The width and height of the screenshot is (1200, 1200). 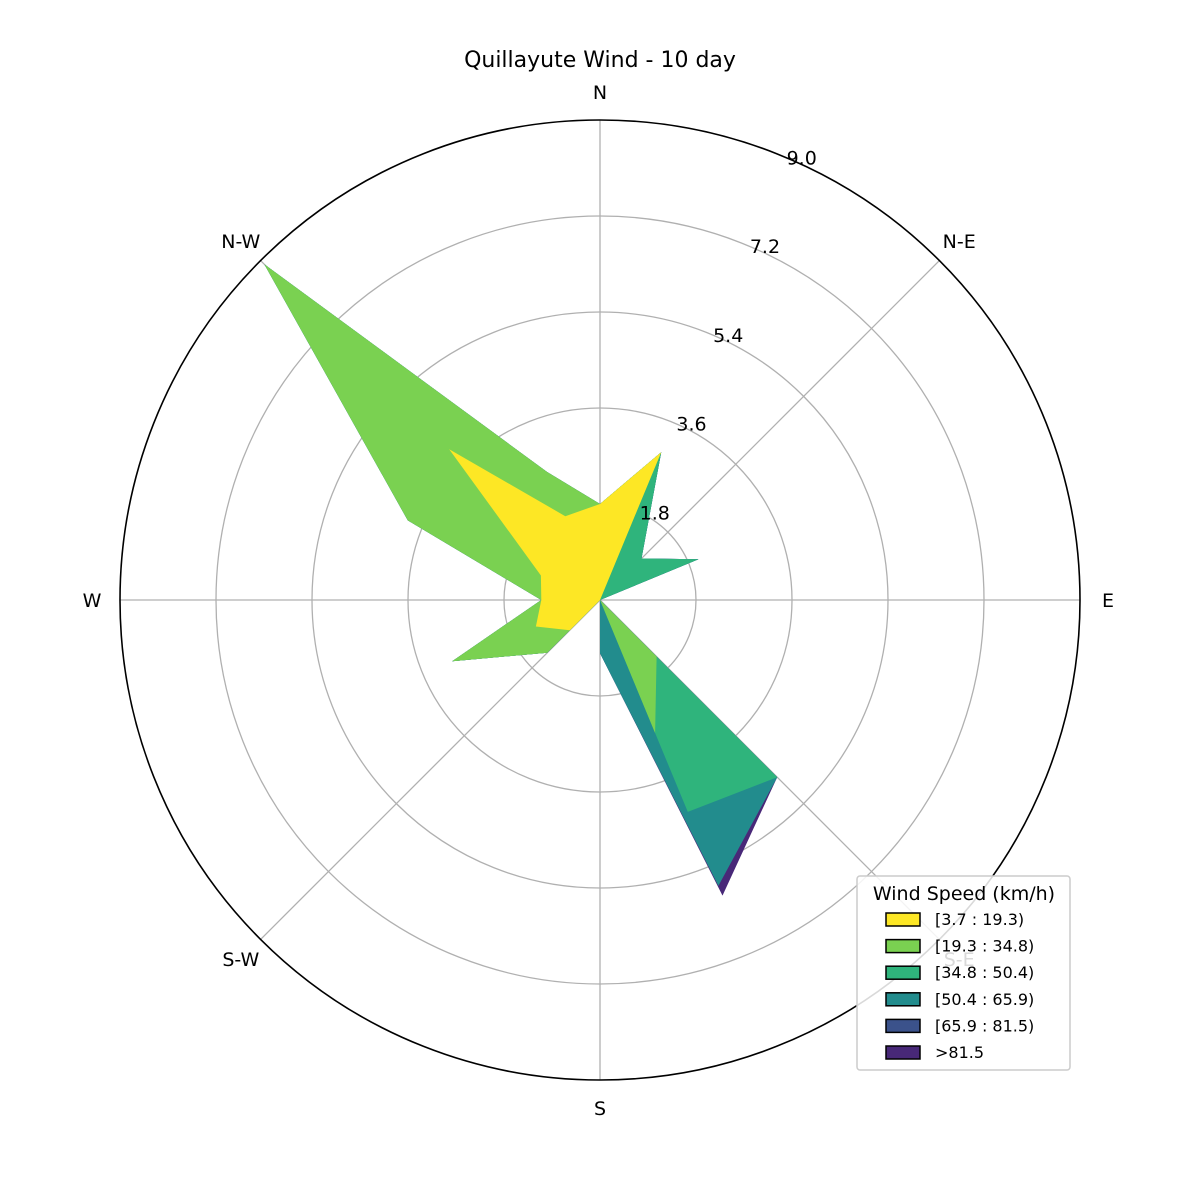 What do you see at coordinates (430, 769) in the screenshot?
I see `grid-spoke-s-w` at bounding box center [430, 769].